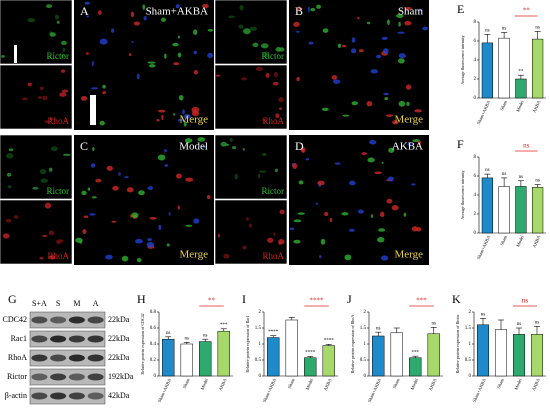 Image resolution: width=550 pixels, height=410 pixels. Describe the element at coordinates (121, 376) in the screenshot. I see `size-label: 192kDa` at that location.